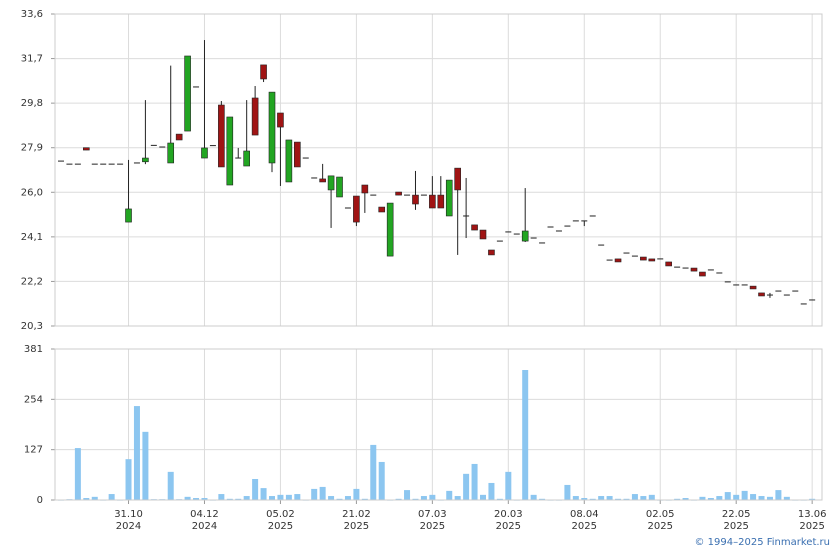 Image resolution: width=840 pixels, height=554 pixels. I want to click on x-tick-label: 31.10, so click(128, 514).